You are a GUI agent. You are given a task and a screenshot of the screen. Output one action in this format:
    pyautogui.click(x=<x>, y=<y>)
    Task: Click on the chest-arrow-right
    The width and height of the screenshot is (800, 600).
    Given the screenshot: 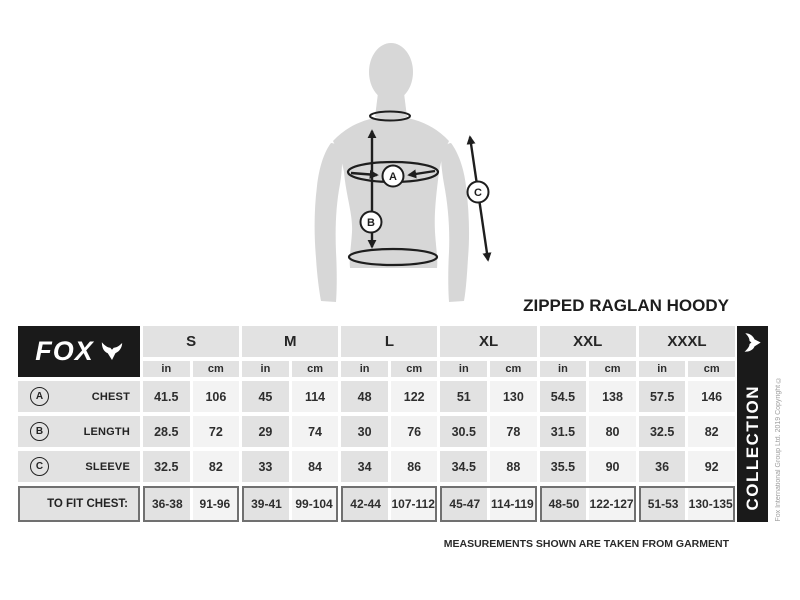 What is the action you would take?
    pyautogui.click(x=421, y=174)
    